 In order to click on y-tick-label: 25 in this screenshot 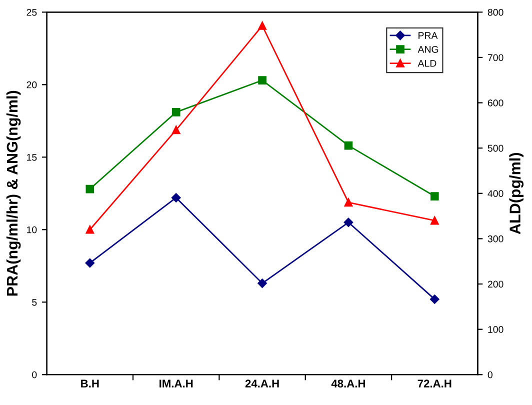, I will do `click(31, 12)`.